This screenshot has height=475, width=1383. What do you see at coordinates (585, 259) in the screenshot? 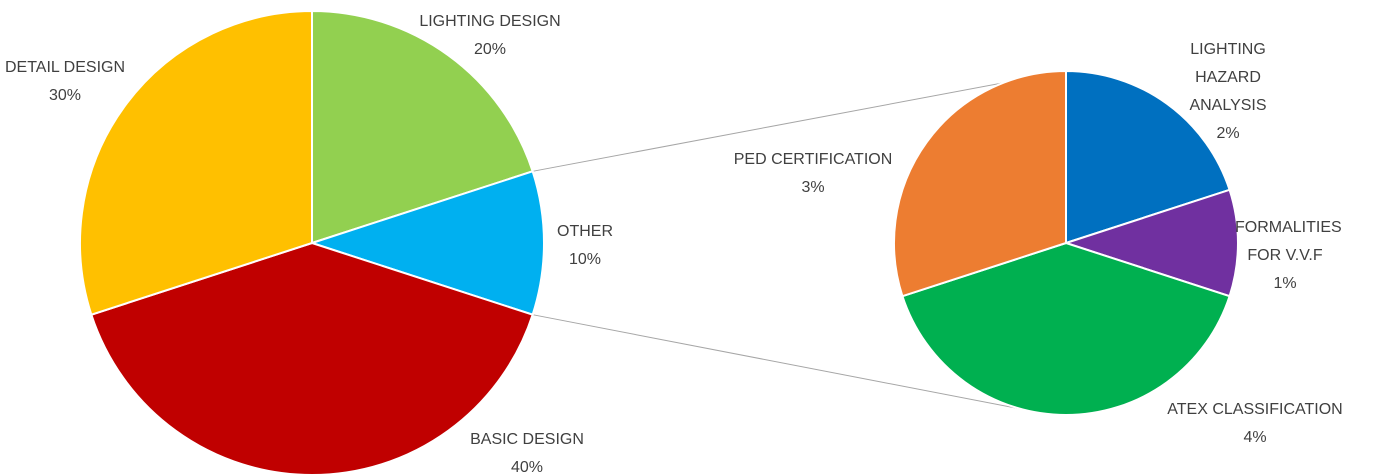
I see `slice-value-label: 10%` at bounding box center [585, 259].